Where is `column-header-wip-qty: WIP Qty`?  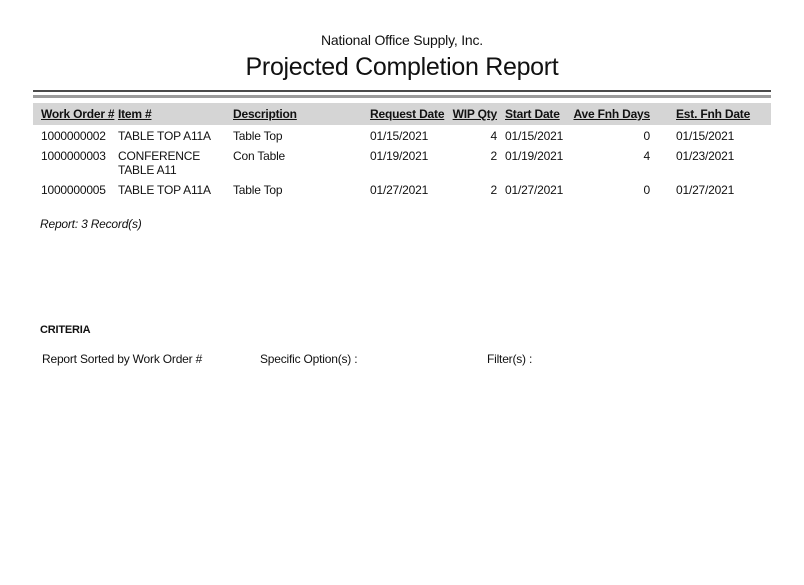 column-header-wip-qty: WIP Qty is located at coordinates (475, 114).